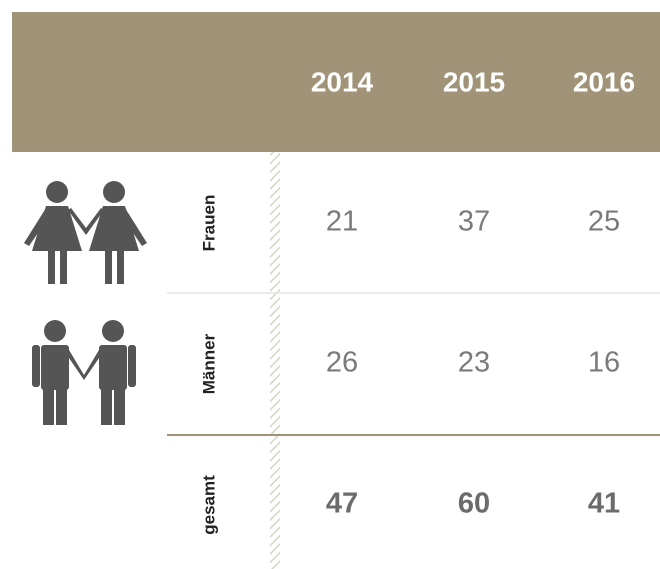 This screenshot has width=660, height=569. I want to click on cell-value: 26, so click(342, 363).